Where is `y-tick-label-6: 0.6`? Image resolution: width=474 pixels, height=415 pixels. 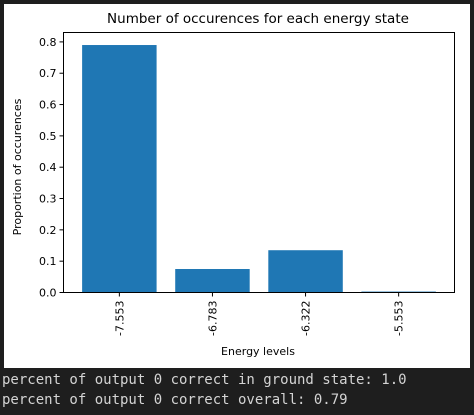 y-tick-label-6: 0.6 is located at coordinates (48, 105).